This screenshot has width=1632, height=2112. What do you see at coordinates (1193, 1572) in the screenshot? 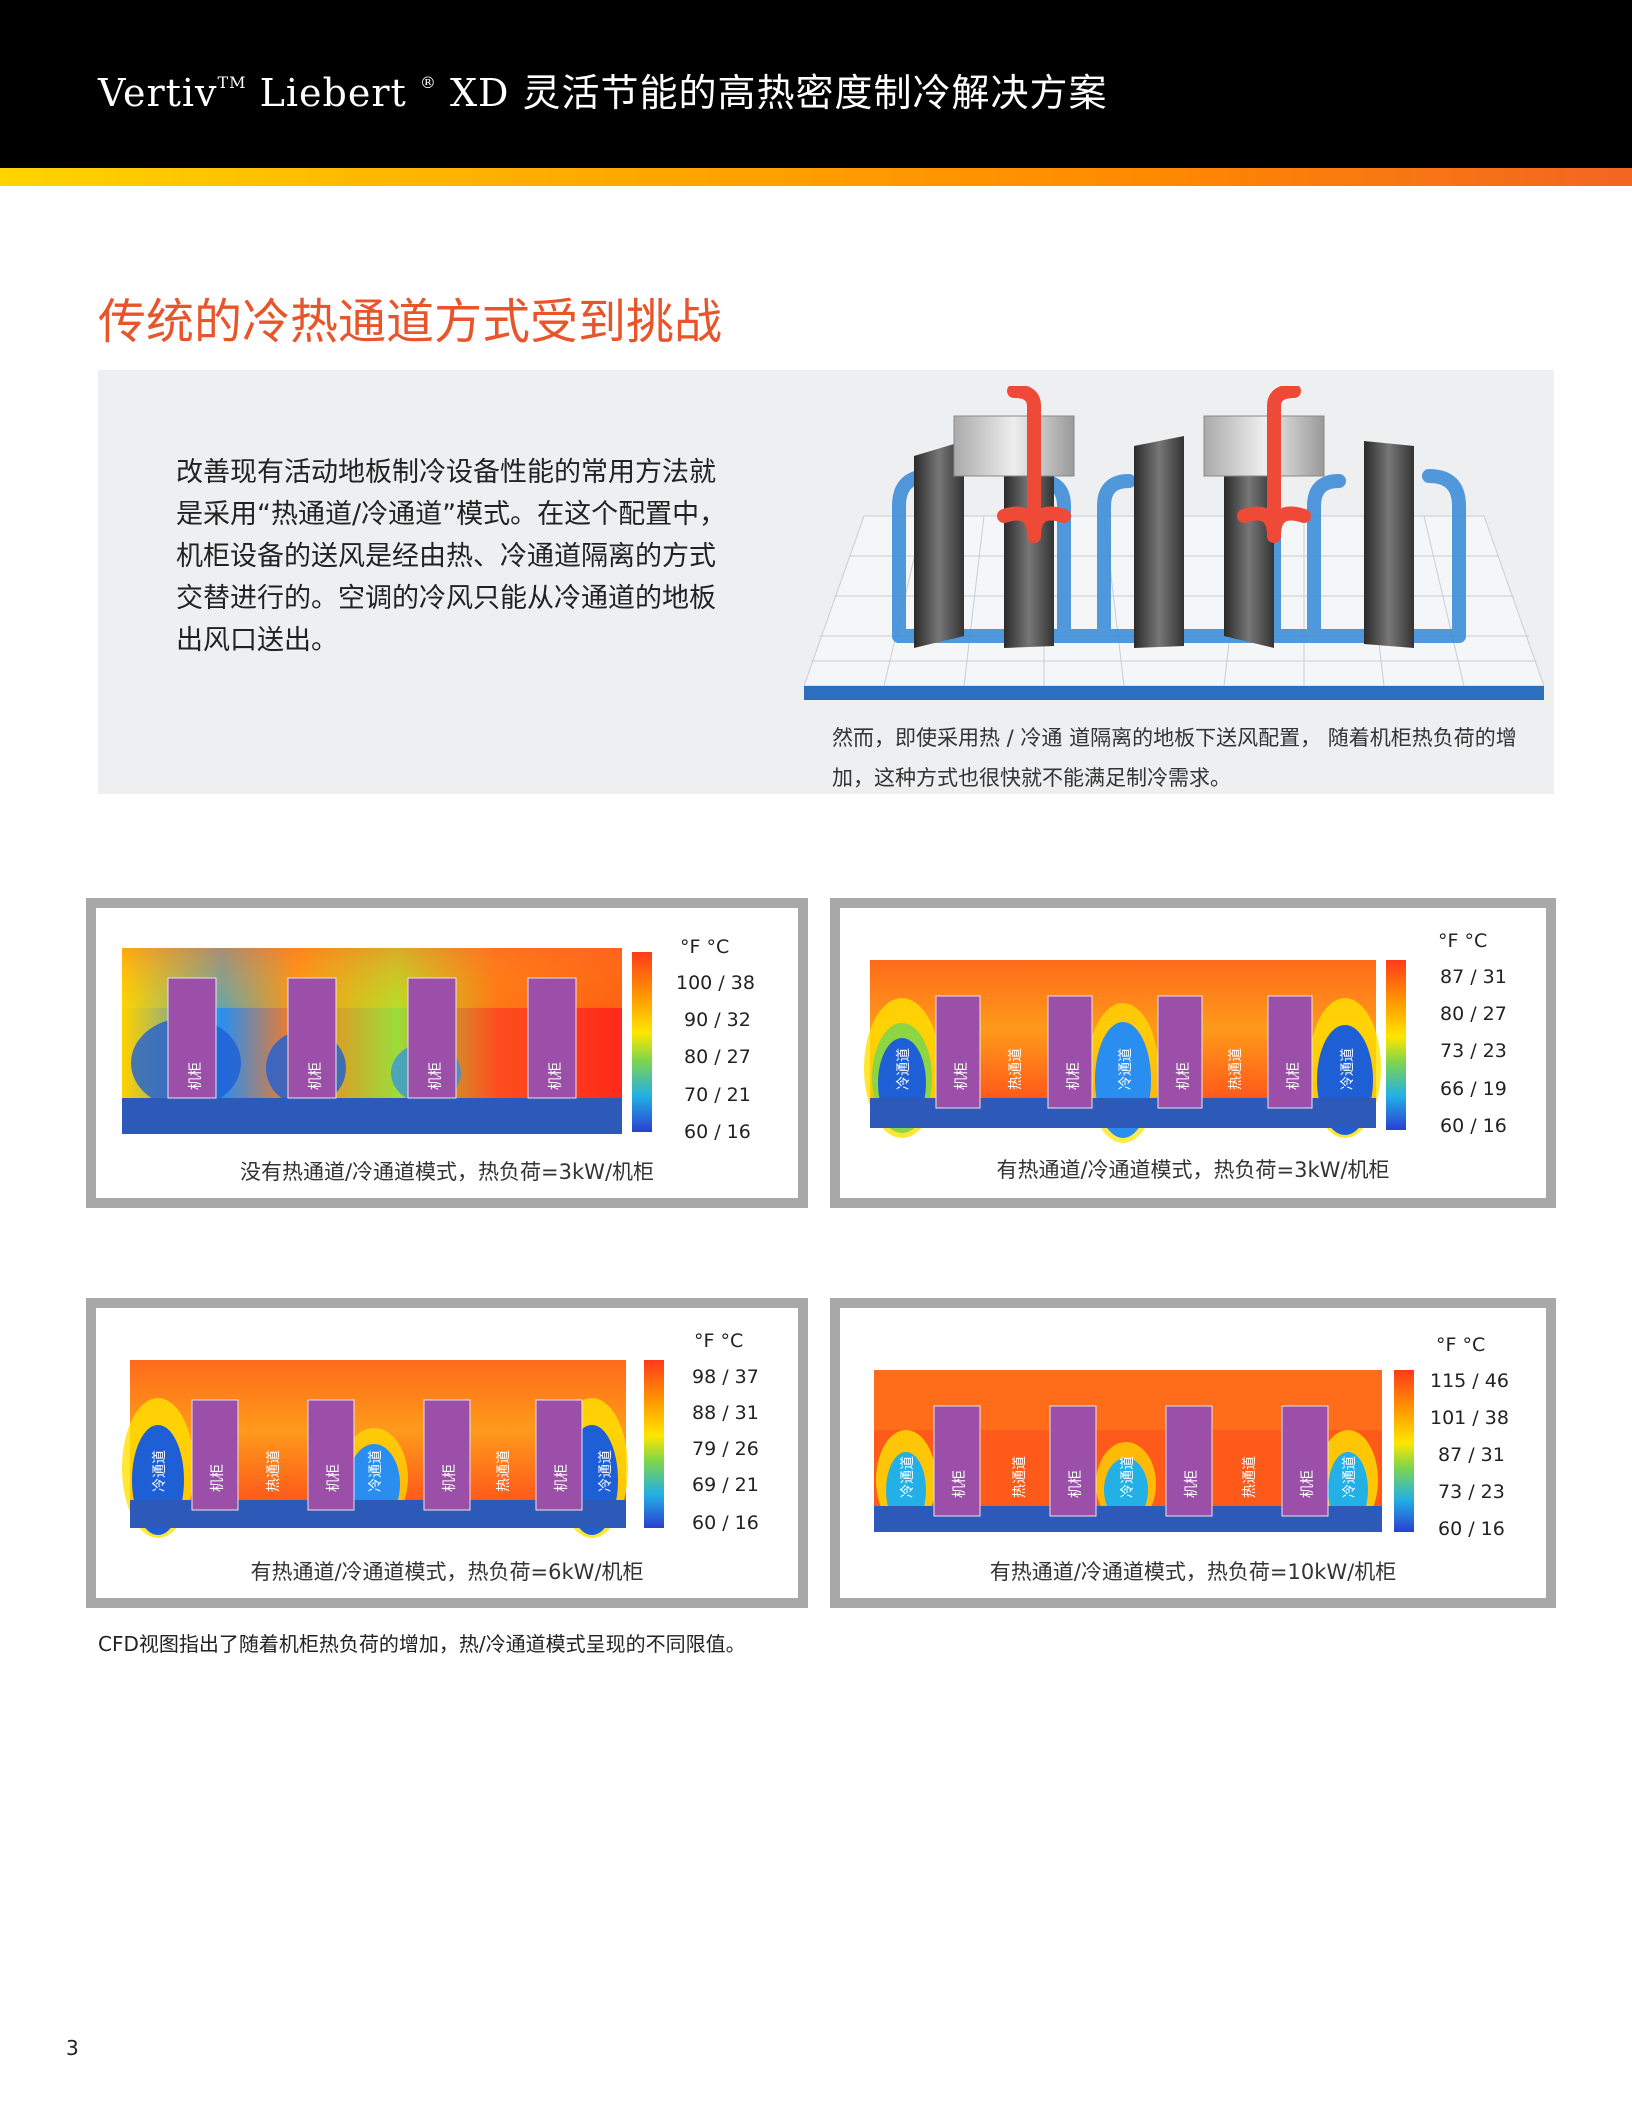
I see `cfd4-caption: 有热通道/冷通道模式，热负荷=10kW/机柜` at bounding box center [1193, 1572].